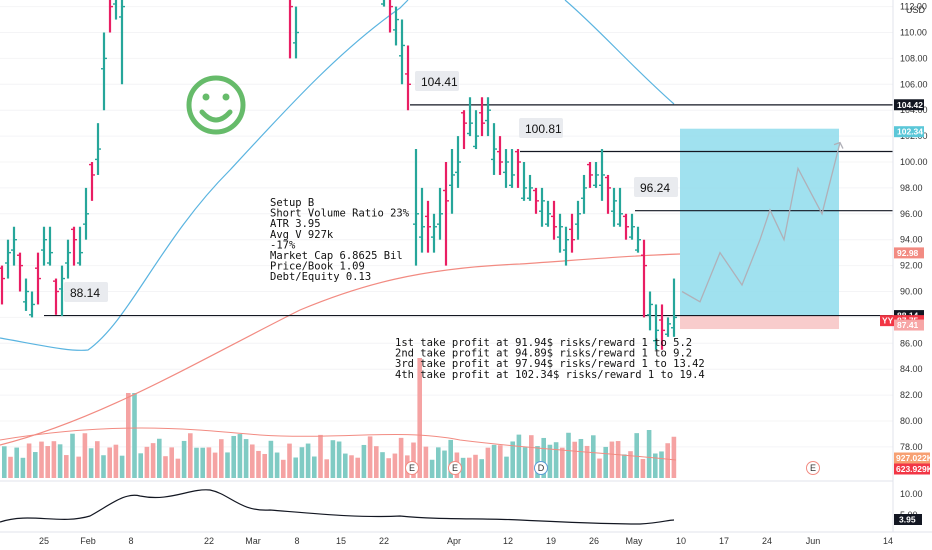 The image size is (932, 550). What do you see at coordinates (911, 266) in the screenshot?
I see `price-tick-label: 92.00` at bounding box center [911, 266].